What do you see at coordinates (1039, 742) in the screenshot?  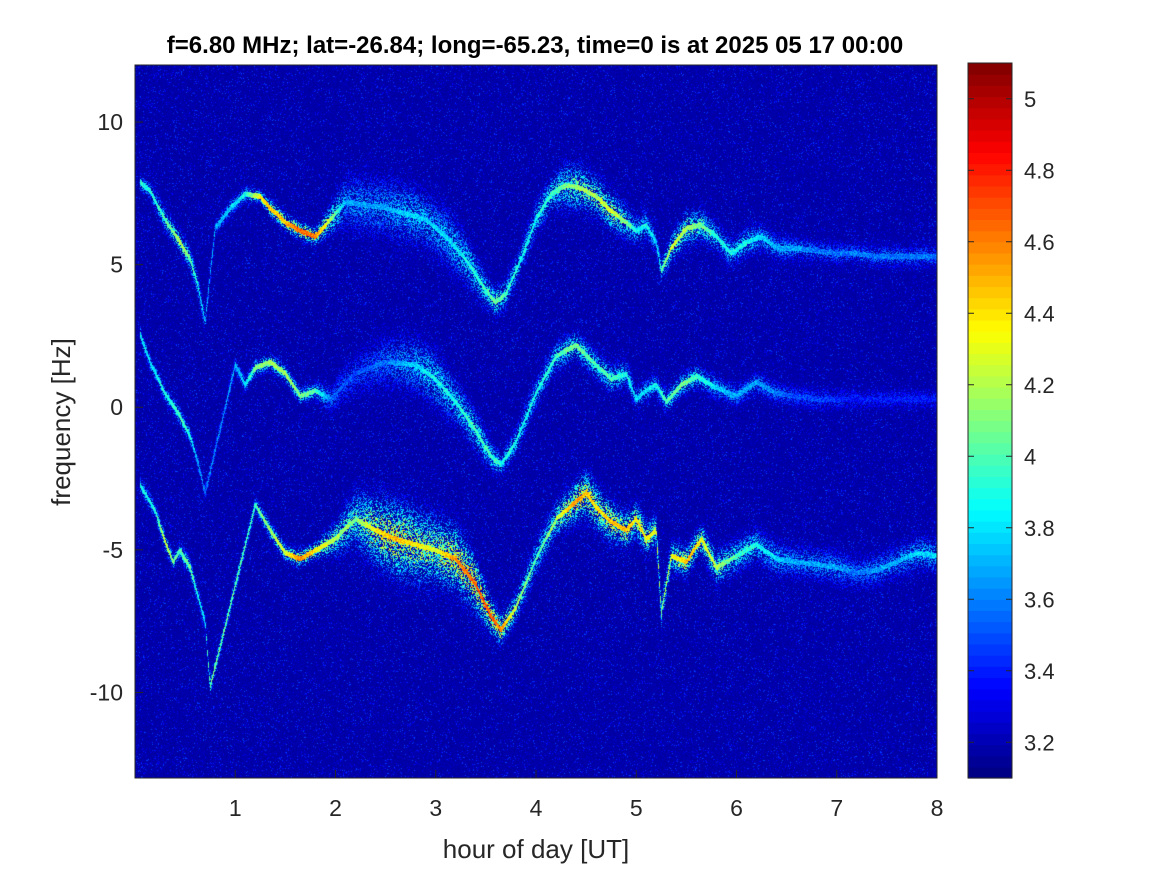 I see `colorbar-tick-label: 3.2` at bounding box center [1039, 742].